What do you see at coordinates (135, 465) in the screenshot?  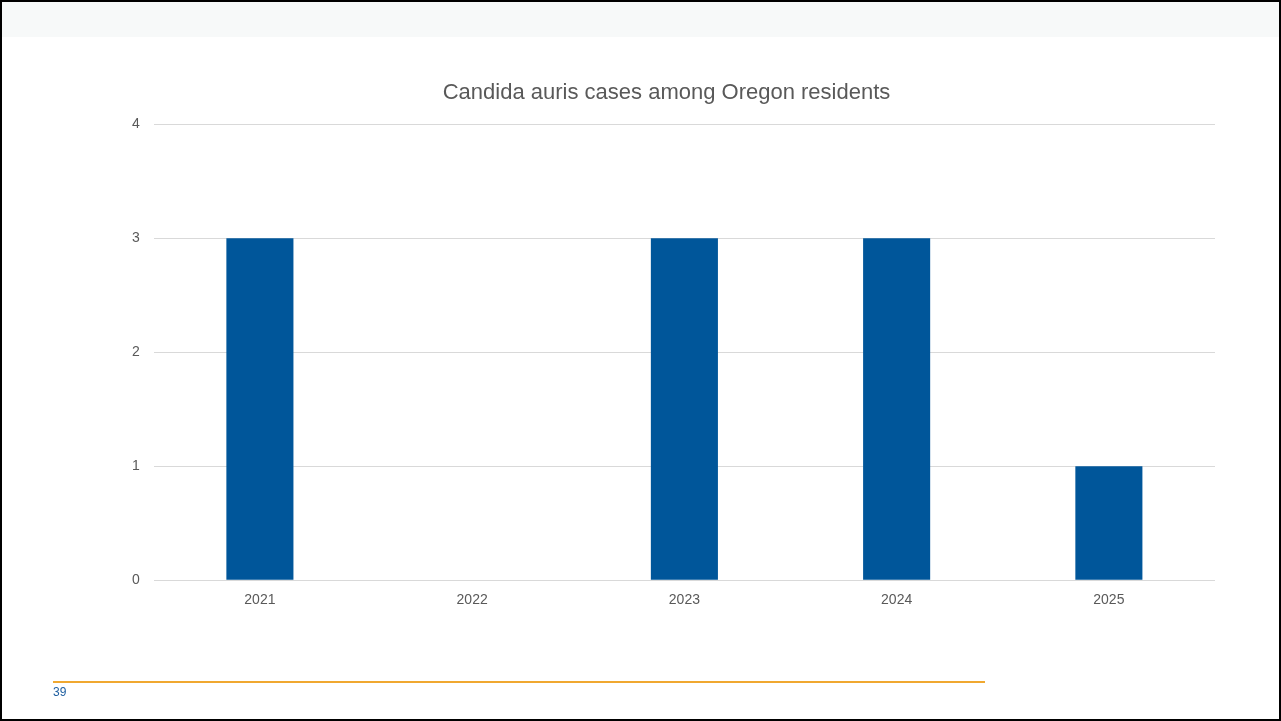 I see `y-tick-label: 1` at bounding box center [135, 465].